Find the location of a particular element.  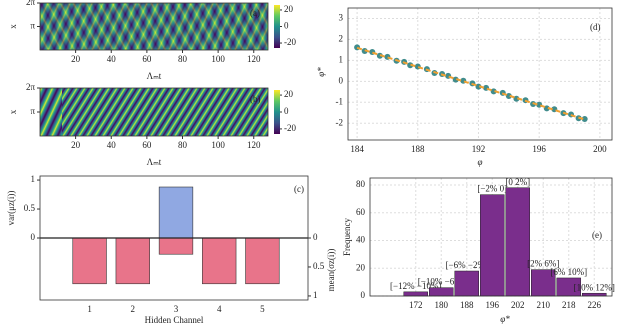

x-tick-label: 3 is located at coordinates (176, 309).